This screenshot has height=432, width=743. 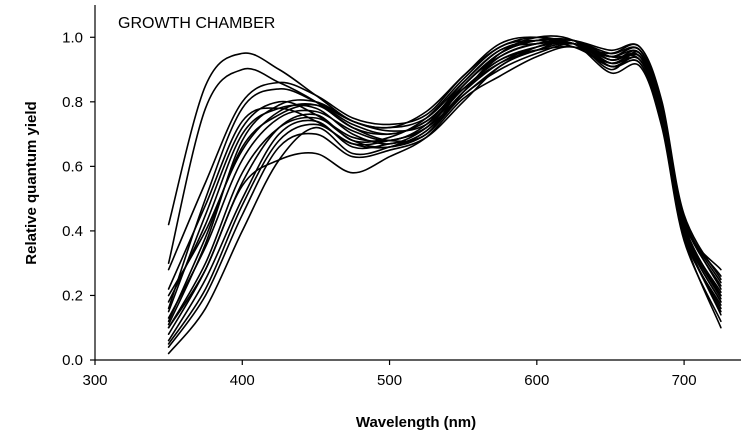 What do you see at coordinates (72, 295) in the screenshot?
I see `y-tick-label: 0.2` at bounding box center [72, 295].